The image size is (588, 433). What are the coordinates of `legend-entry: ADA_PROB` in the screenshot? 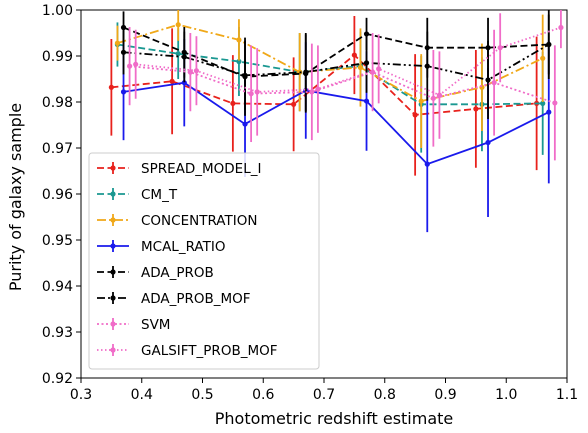 It's located at (155, 273).